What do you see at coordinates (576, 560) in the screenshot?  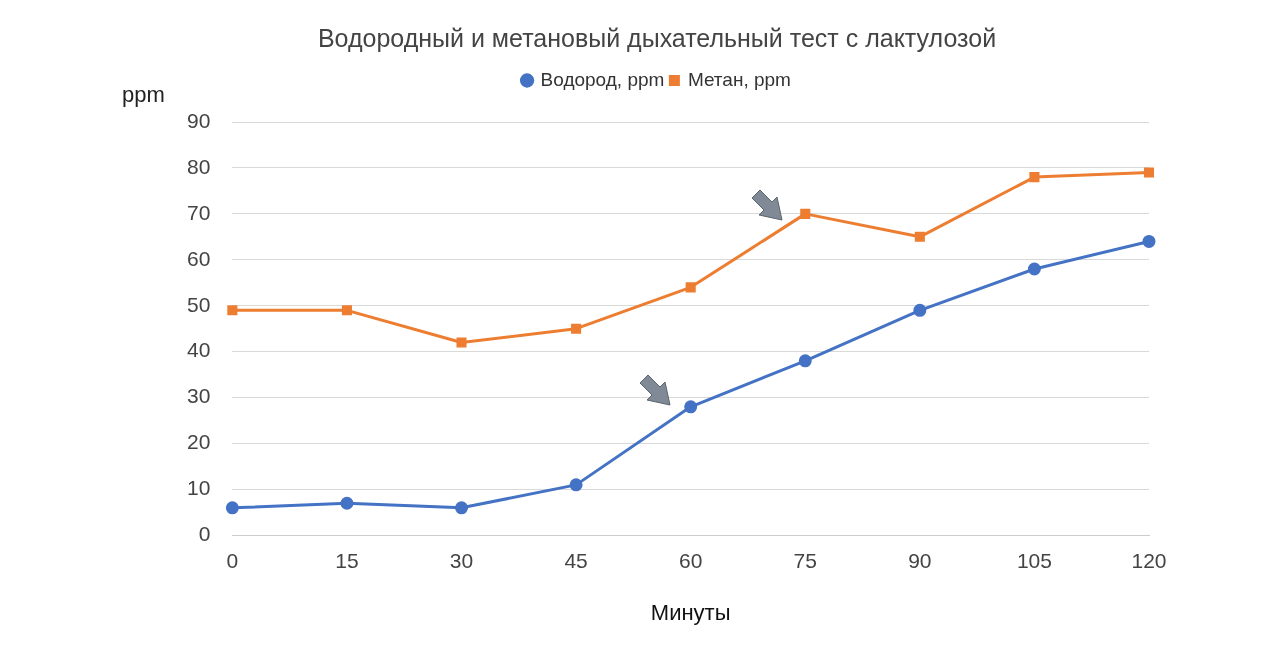 I see `x-tick-label: 45` at bounding box center [576, 560].